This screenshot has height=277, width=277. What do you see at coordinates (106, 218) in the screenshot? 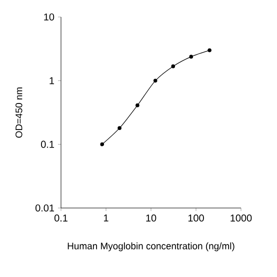
I see `x-tick-label: 1` at bounding box center [106, 218].